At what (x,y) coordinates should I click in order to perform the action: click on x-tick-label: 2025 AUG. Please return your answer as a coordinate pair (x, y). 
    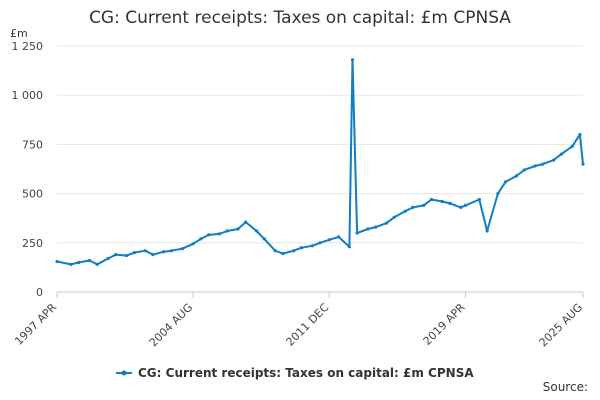
    Looking at the image, I should click on (561, 325).